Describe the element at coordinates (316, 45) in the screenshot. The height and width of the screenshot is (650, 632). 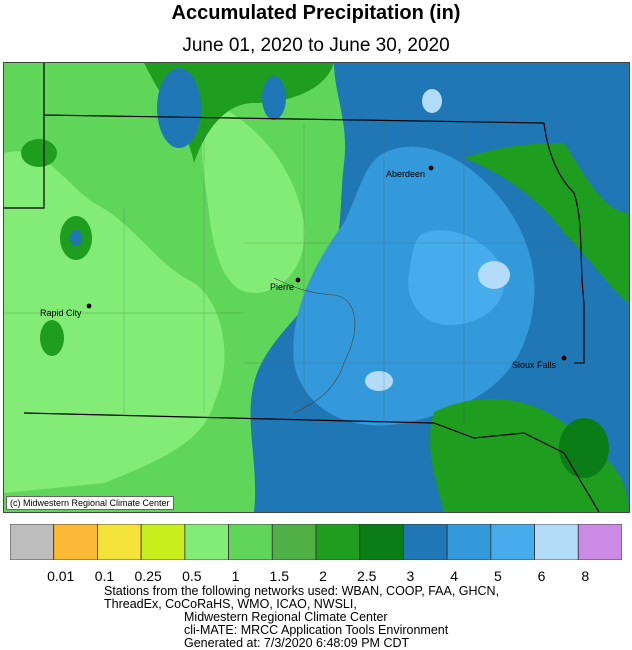
I see `date-range-subtitle: June 01, 2020 to June 30, 2020` at that location.